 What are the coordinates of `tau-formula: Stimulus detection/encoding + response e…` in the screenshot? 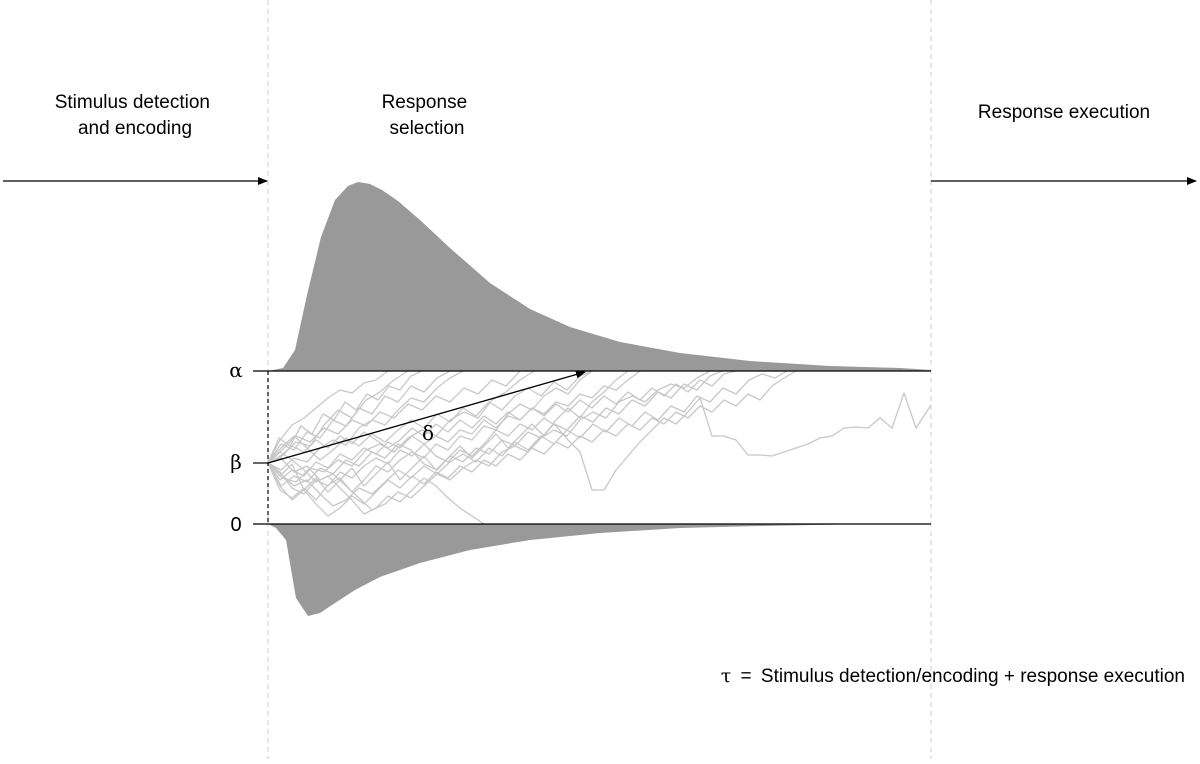 It's located at (973, 676).